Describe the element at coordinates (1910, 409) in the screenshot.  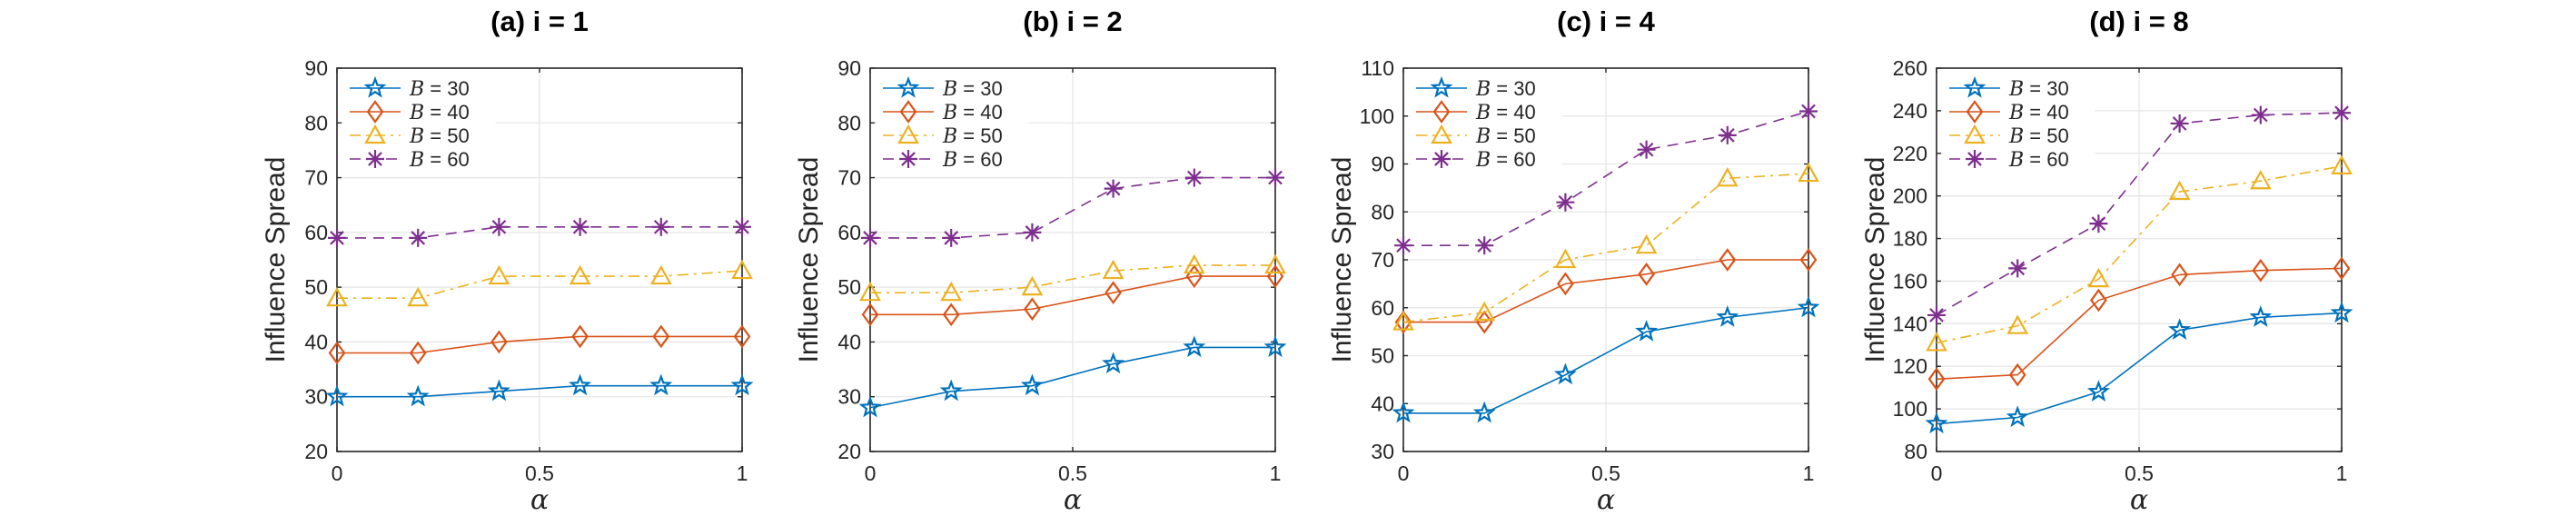
I see `y-tick-label: 100` at that location.